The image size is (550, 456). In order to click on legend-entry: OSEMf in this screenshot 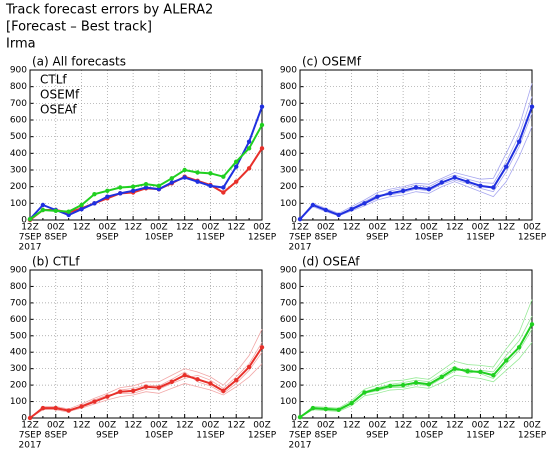, I will do `click(60, 95)`.